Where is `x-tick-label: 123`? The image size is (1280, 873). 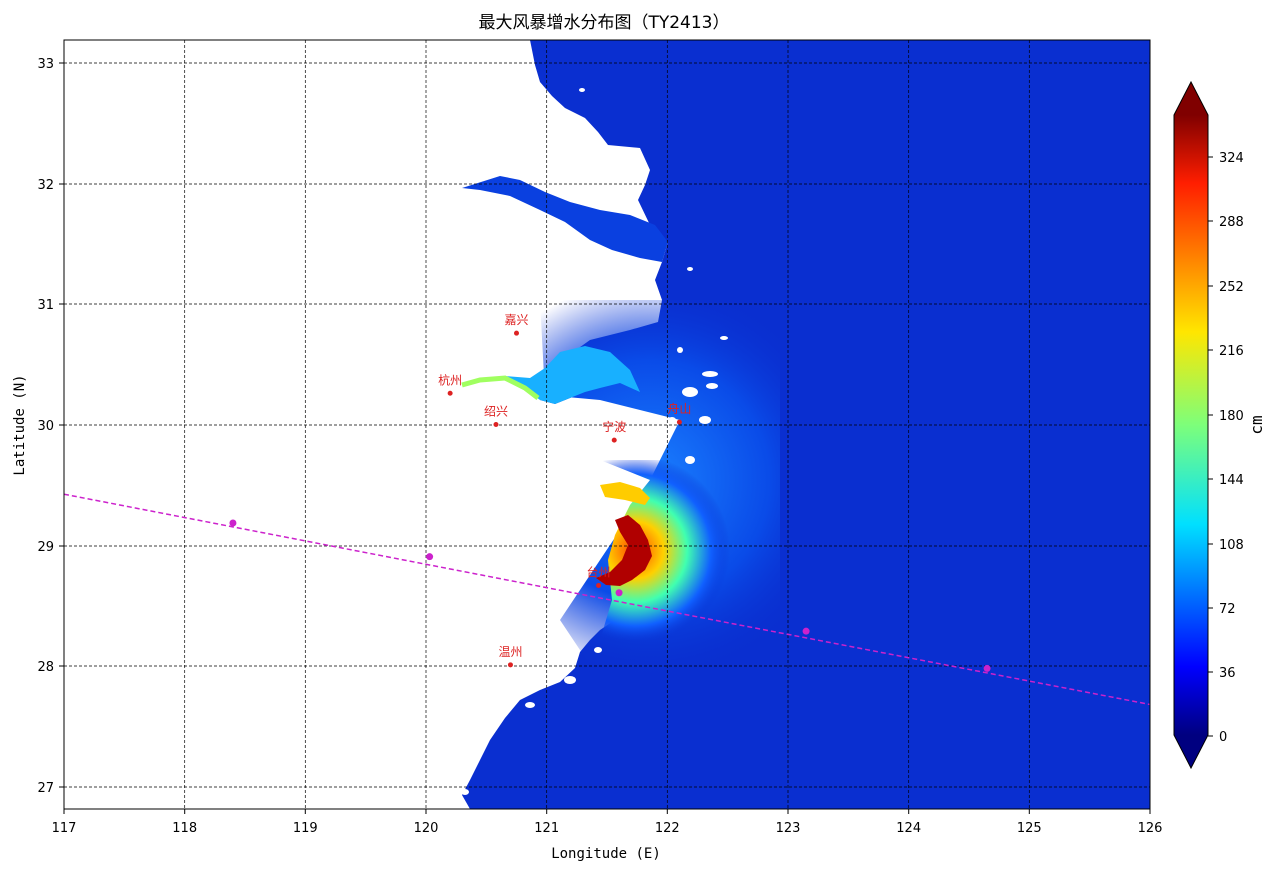
x-tick-label: 123 is located at coordinates (788, 828).